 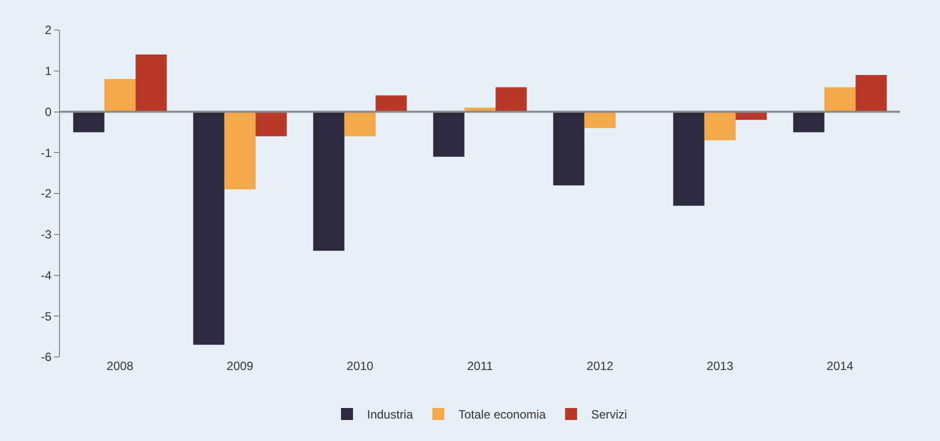 What do you see at coordinates (390, 415) in the screenshot?
I see `legend-label: Industria` at bounding box center [390, 415].